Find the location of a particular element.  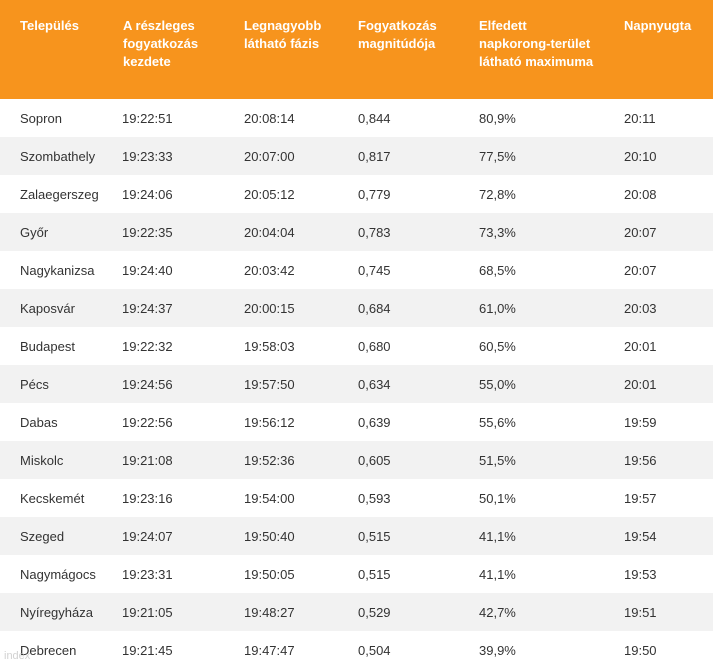

cell-settlement: Dabas is located at coordinates (39, 422).